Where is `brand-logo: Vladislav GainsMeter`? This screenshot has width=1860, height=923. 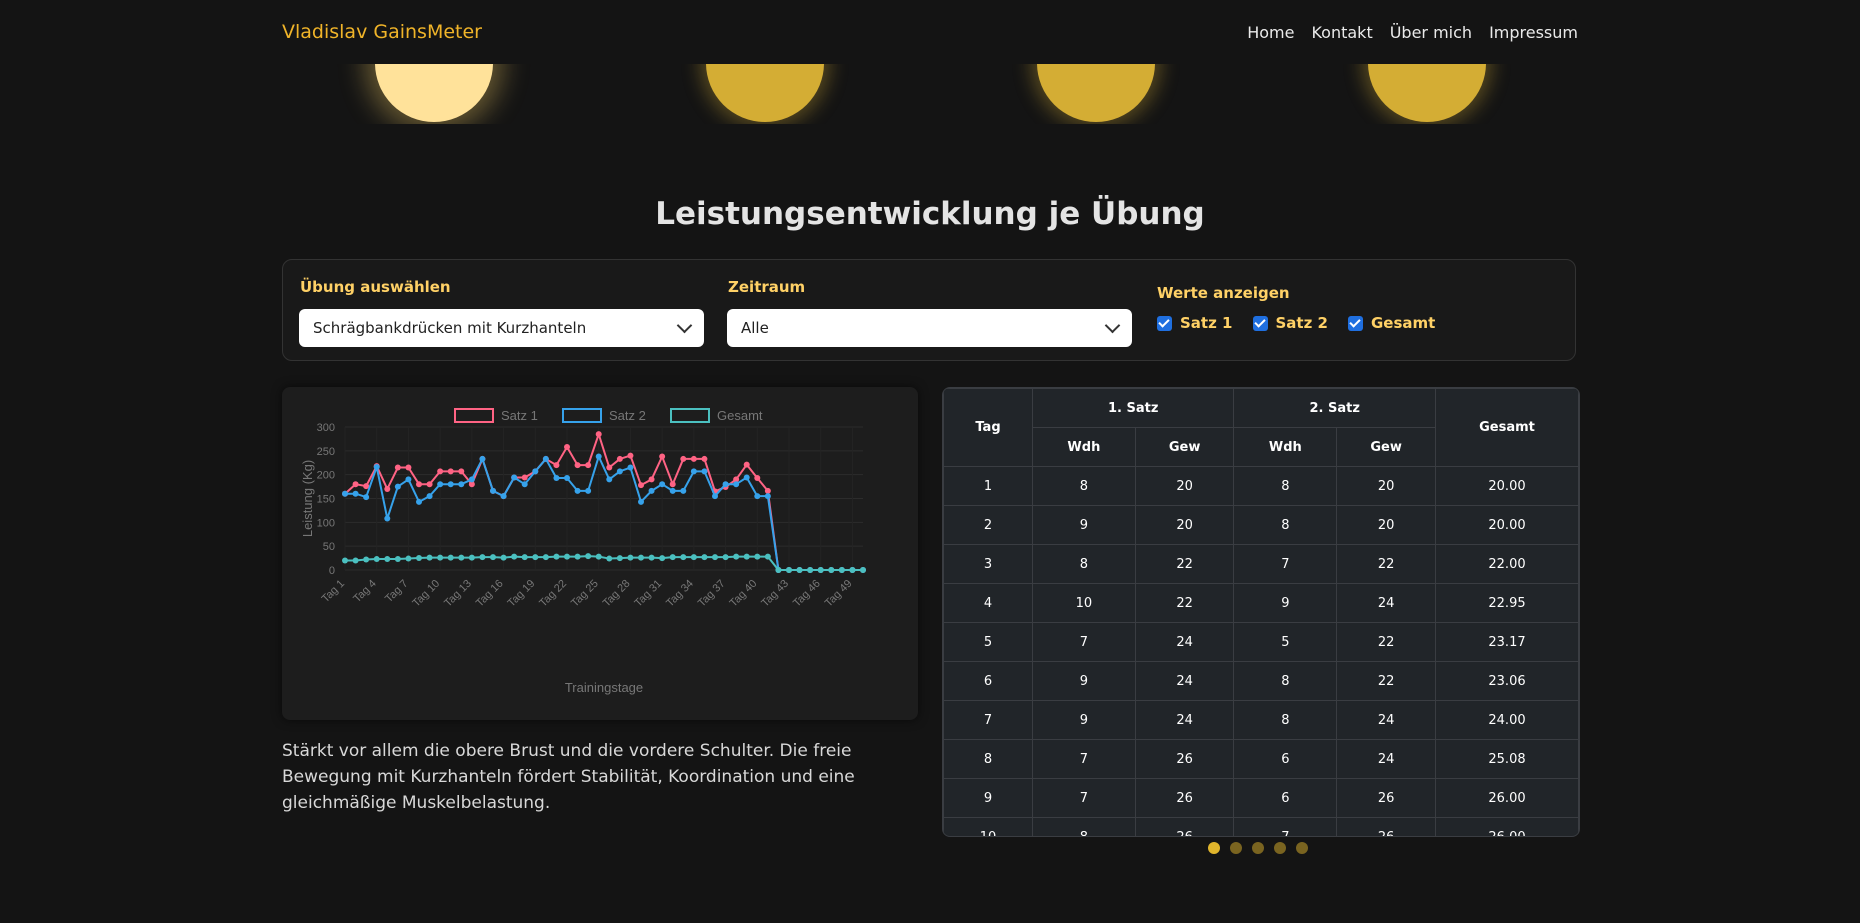
brand-logo: Vladislav GainsMeter is located at coordinates (382, 32).